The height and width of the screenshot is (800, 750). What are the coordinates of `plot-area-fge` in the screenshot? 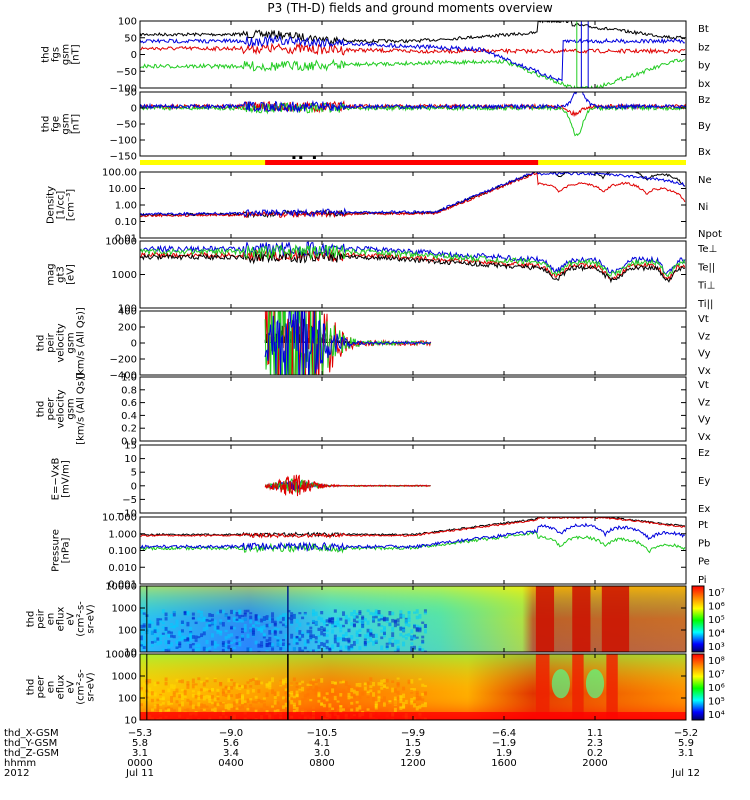 It's located at (413, 114).